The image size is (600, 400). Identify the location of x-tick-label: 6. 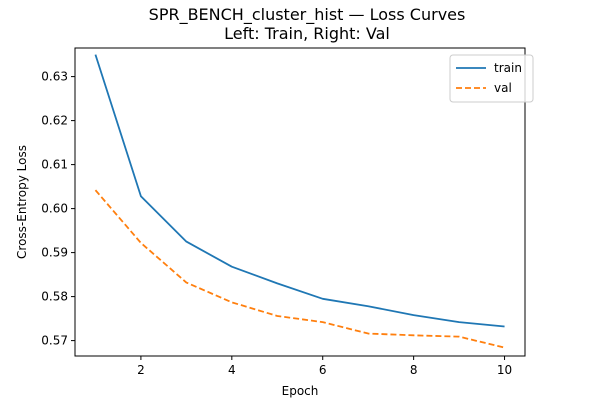
(323, 370).